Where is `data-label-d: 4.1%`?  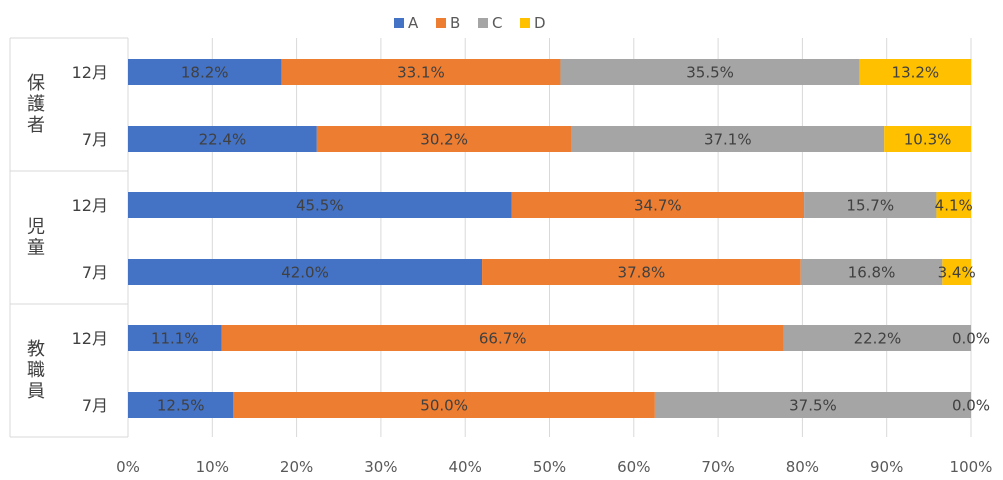
data-label-d: 4.1% is located at coordinates (954, 206).